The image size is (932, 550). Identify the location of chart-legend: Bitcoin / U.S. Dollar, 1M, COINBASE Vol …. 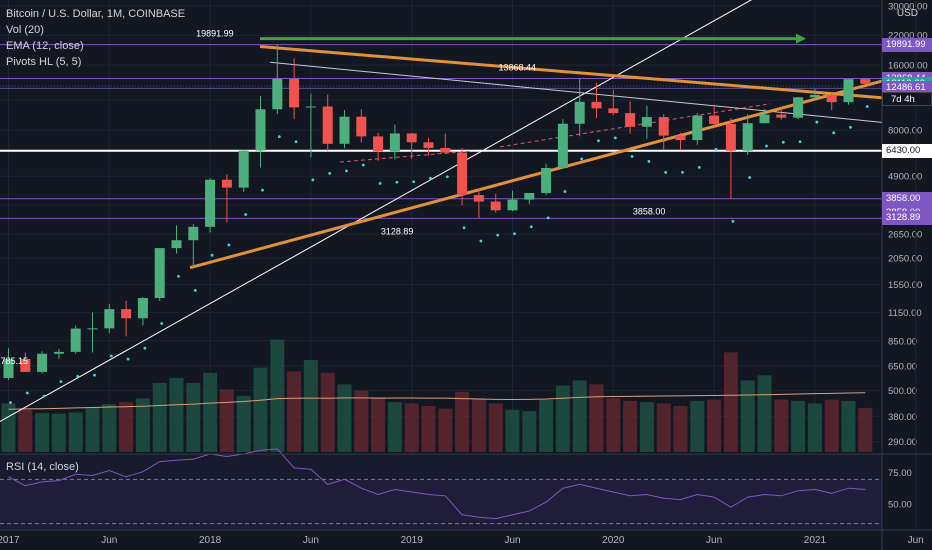
(95, 38).